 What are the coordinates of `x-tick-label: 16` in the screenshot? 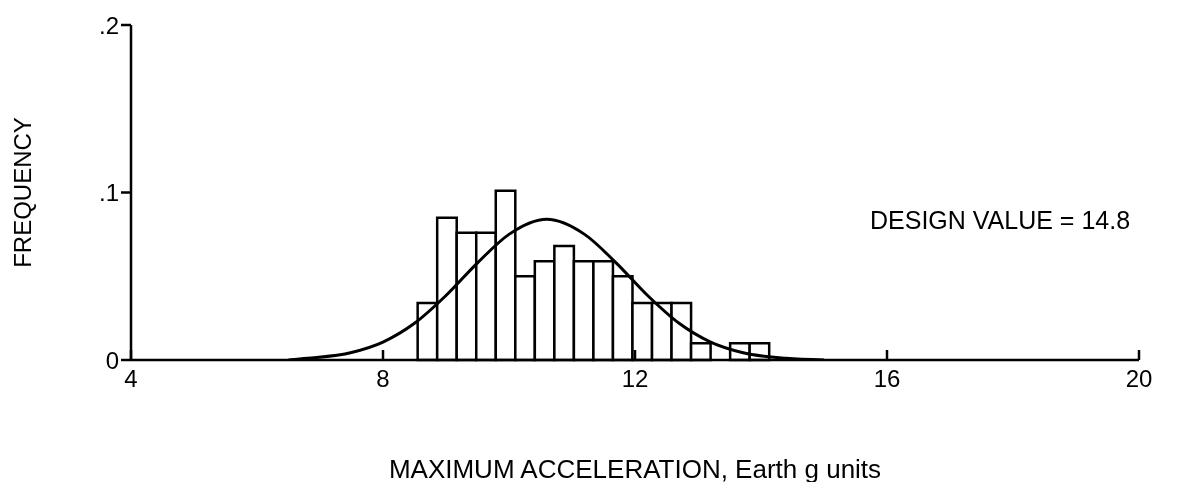 It's located at (887, 379).